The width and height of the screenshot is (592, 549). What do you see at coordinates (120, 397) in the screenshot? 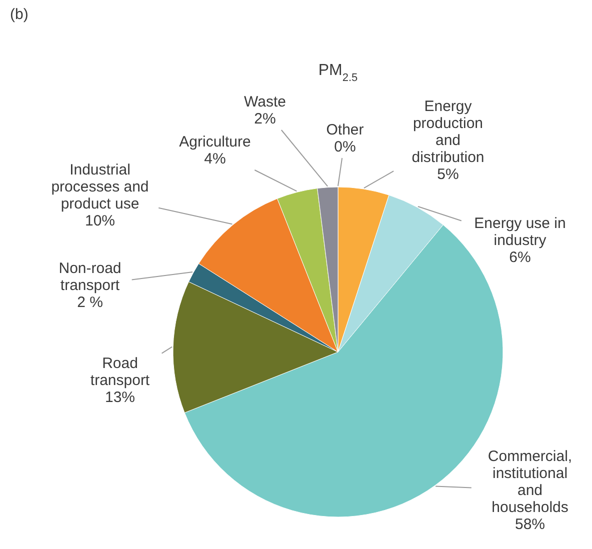
I see `data-label: 13%` at bounding box center [120, 397].